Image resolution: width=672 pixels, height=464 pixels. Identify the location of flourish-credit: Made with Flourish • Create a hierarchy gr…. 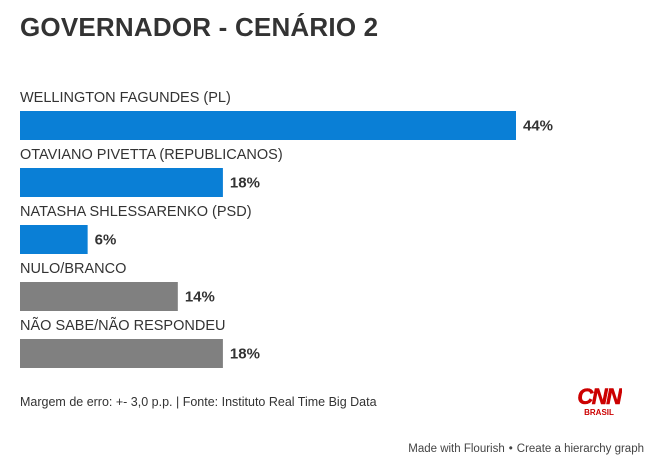
(526, 449).